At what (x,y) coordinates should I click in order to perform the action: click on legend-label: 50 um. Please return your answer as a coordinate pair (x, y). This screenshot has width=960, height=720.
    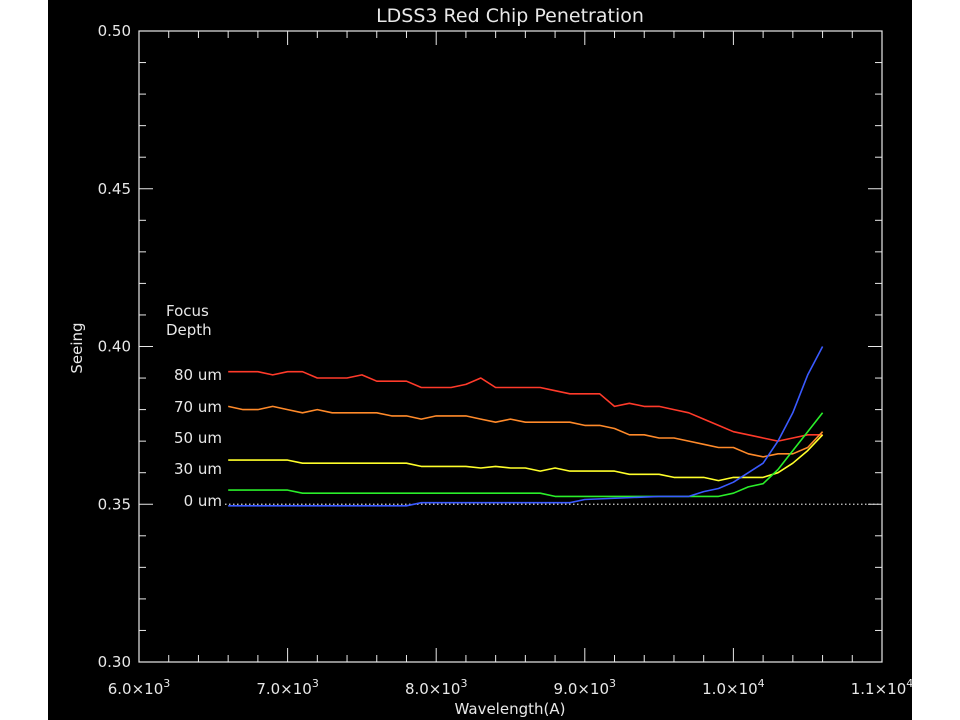
    Looking at the image, I should click on (198, 438).